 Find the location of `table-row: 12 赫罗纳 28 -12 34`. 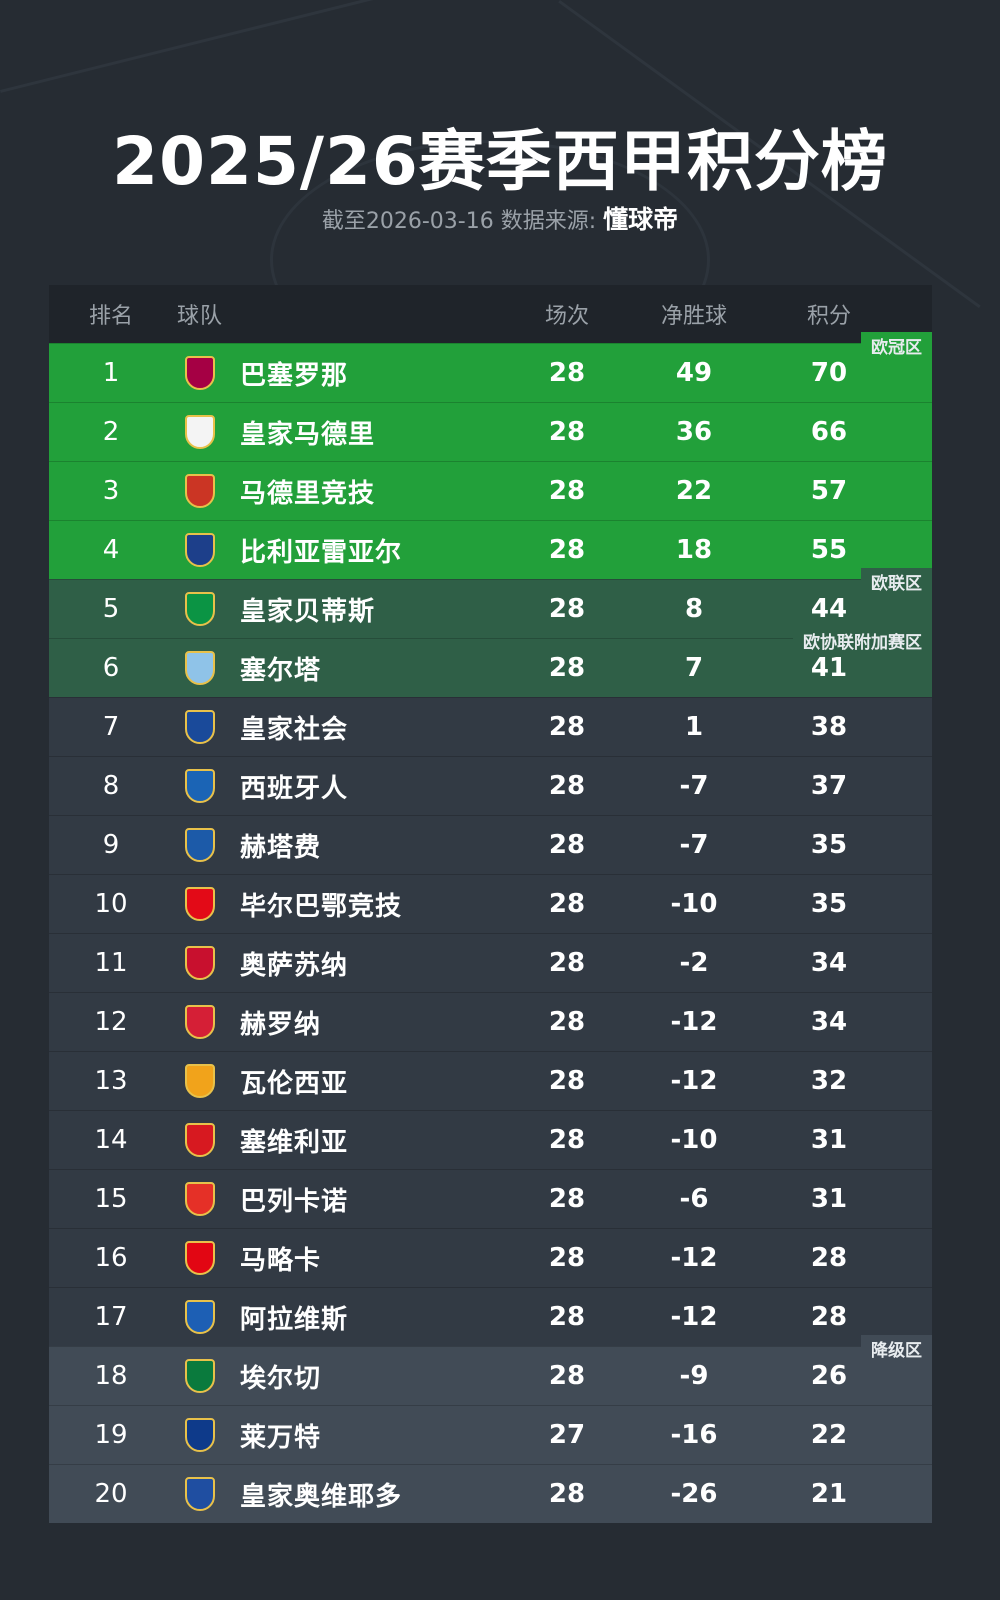

table-row: 12 赫罗纳 28 -12 34 is located at coordinates (490, 1021).